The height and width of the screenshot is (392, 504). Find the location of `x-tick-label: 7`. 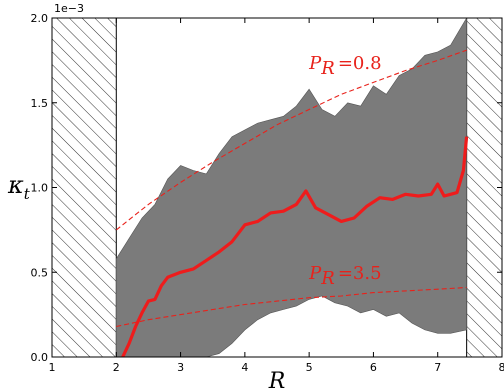

x-tick-label: 7 is located at coordinates (437, 367).